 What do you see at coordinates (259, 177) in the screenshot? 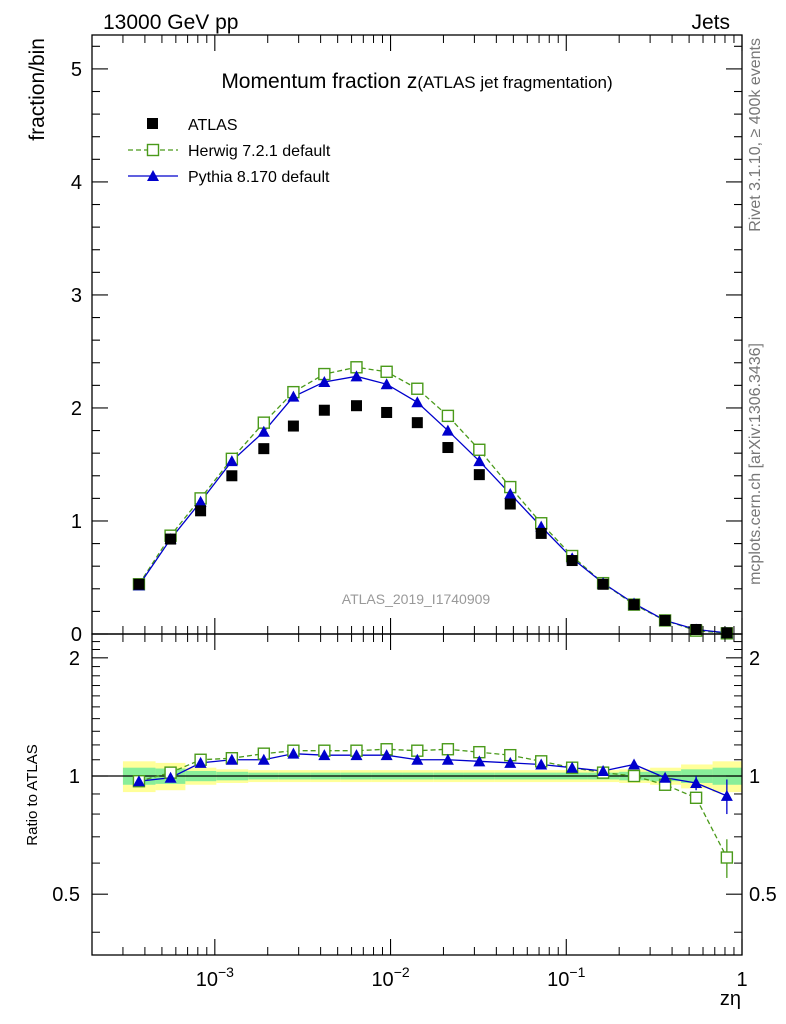
I see `legend-pythia-label: Pythia 8.170 default` at bounding box center [259, 177].